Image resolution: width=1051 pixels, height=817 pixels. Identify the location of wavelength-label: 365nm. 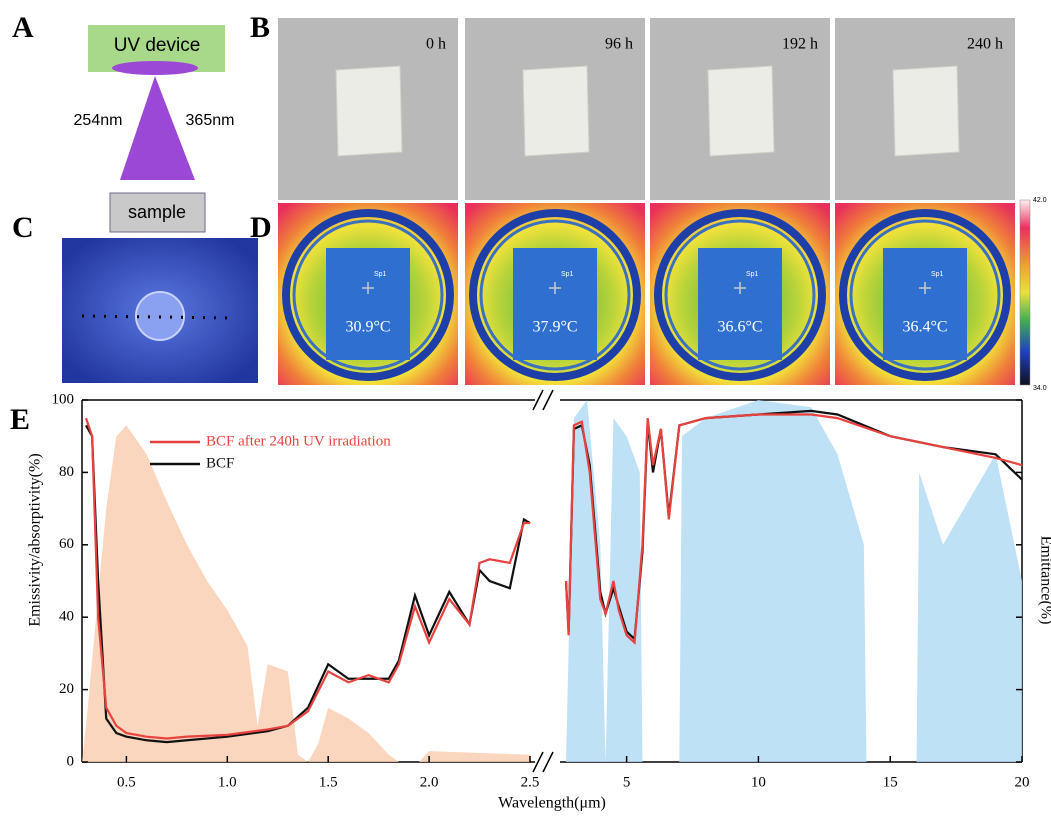
(210, 120).